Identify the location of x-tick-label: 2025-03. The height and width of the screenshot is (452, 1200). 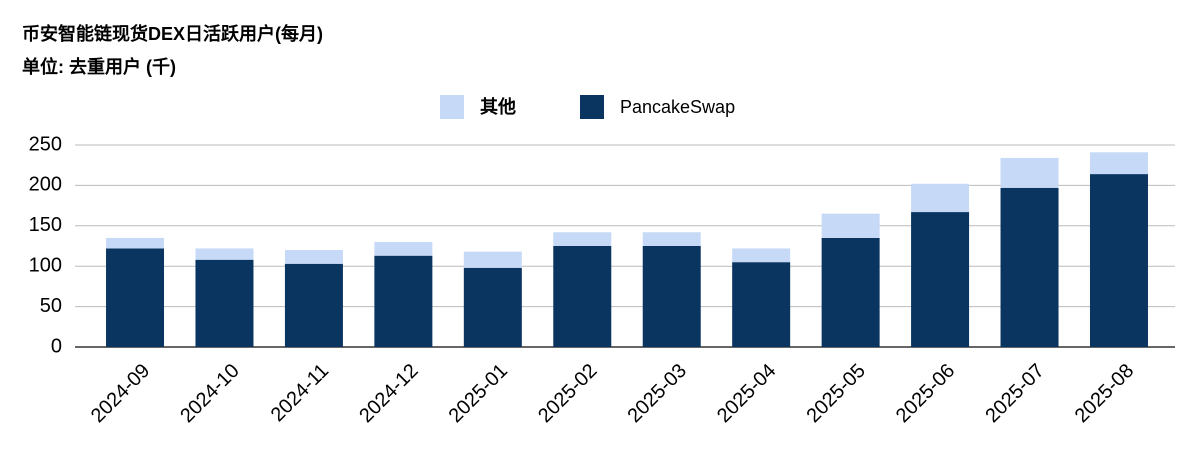
(657, 393).